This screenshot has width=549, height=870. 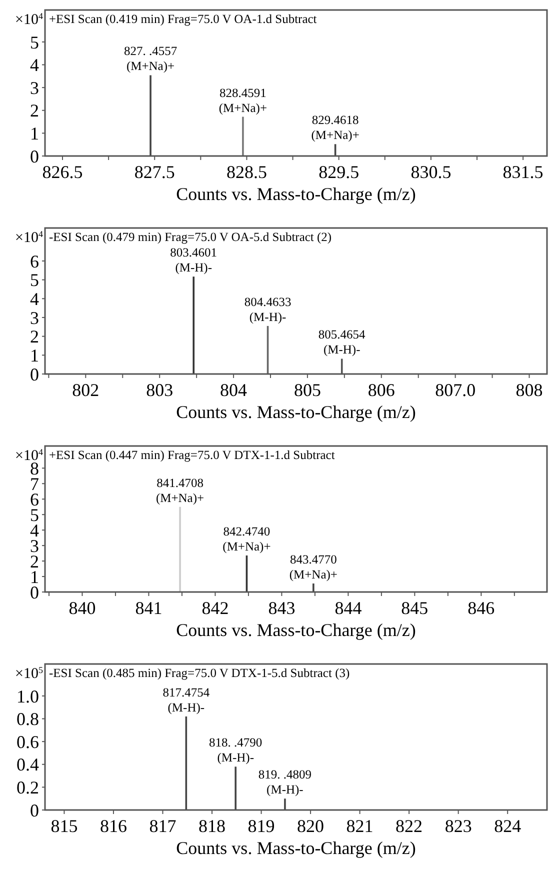 What do you see at coordinates (27, 742) in the screenshot?
I see `y-tick-label: 0.6` at bounding box center [27, 742].